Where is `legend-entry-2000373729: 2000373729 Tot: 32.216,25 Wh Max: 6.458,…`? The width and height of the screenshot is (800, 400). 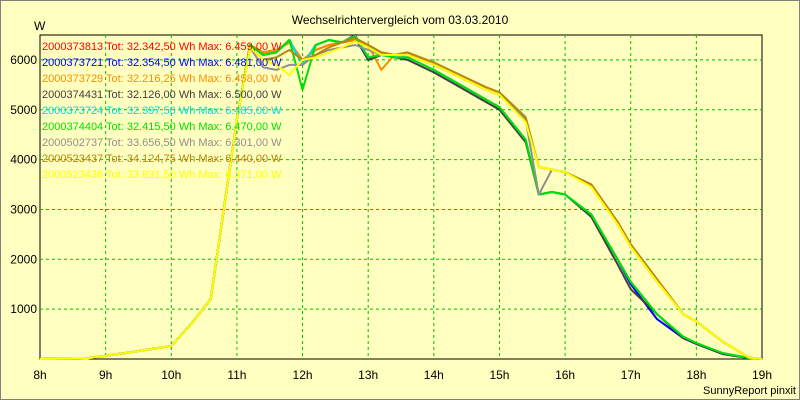
legend-entry-2000373729: 2000373729 Tot: 32.216,25 Wh Max: 6.458,… is located at coordinates (162, 79).